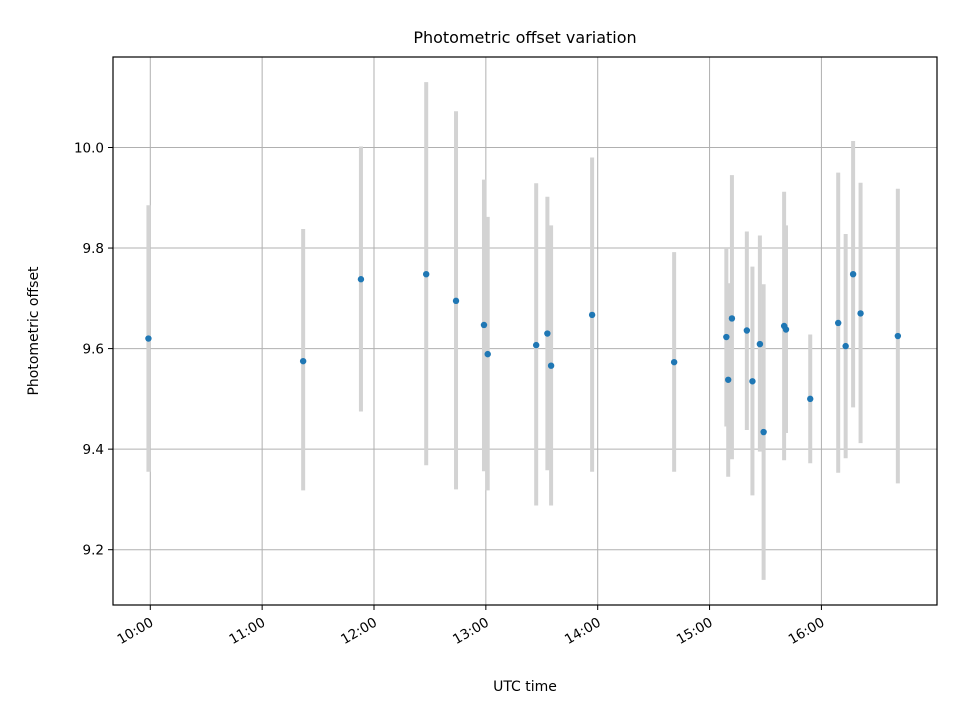 This screenshot has height=725, width=960. Describe the element at coordinates (93, 551) in the screenshot. I see `y-tick-label: 9.2` at that location.